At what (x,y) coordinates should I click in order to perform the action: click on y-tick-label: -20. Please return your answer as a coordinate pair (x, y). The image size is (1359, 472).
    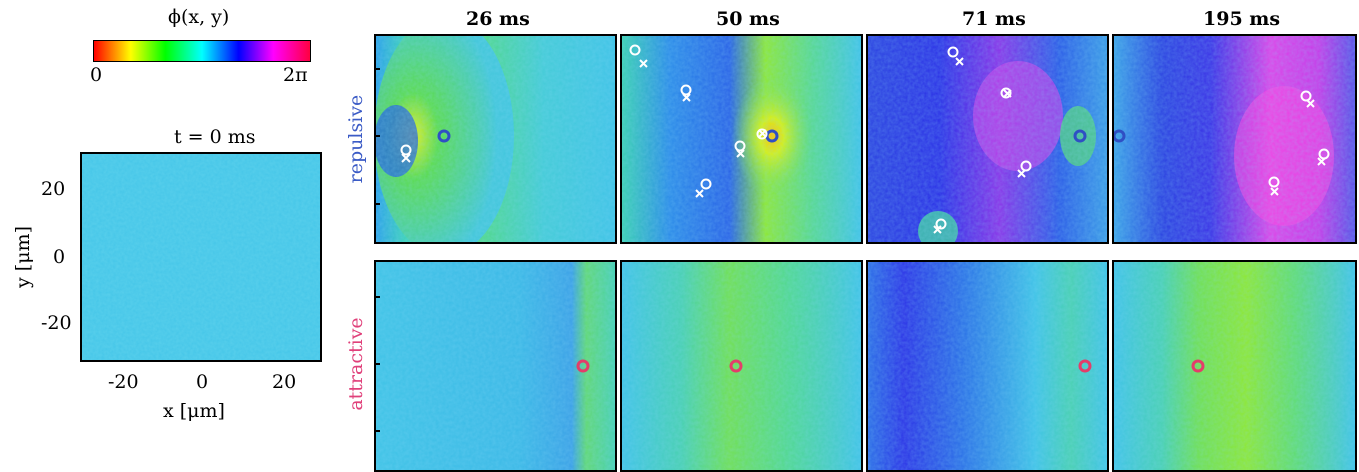
    Looking at the image, I should click on (56, 323).